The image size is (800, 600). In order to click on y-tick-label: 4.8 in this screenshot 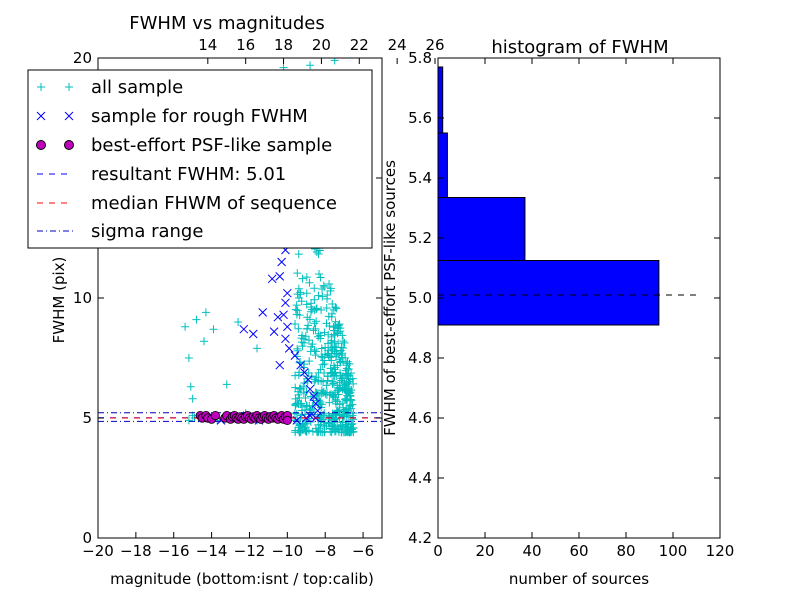, I will do `click(420, 358)`.